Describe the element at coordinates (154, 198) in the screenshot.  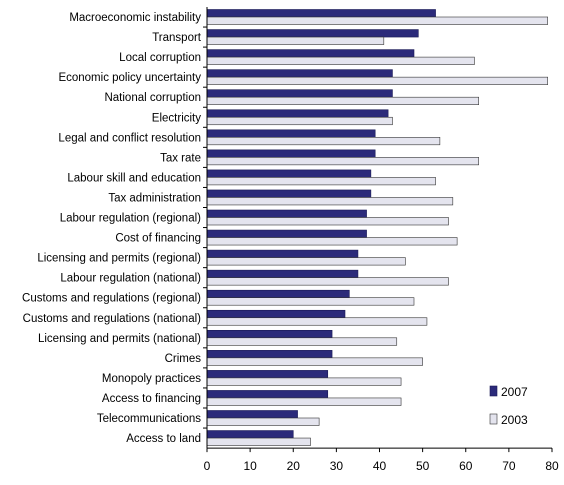
I see `category-label: Tax administration` at that location.